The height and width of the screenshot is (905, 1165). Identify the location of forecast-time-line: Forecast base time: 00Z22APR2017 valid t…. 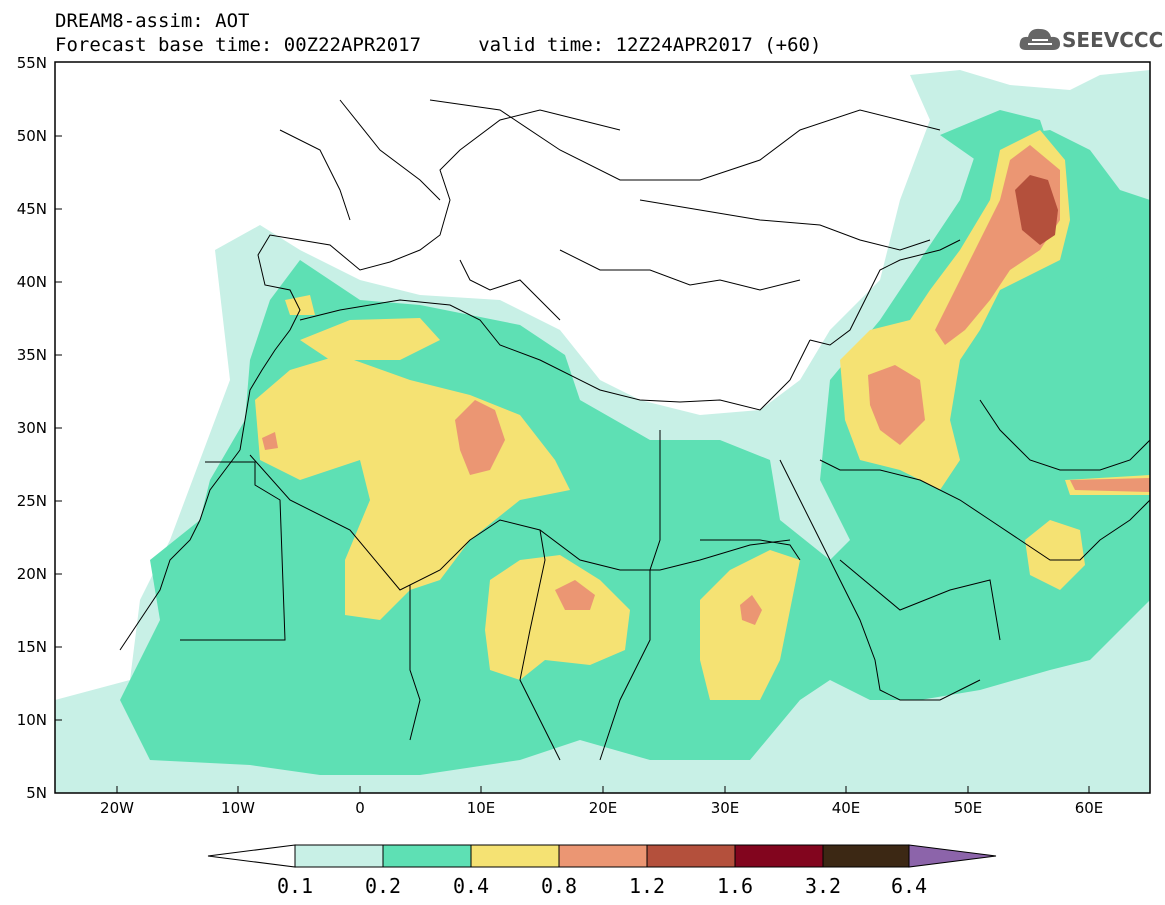
(438, 45).